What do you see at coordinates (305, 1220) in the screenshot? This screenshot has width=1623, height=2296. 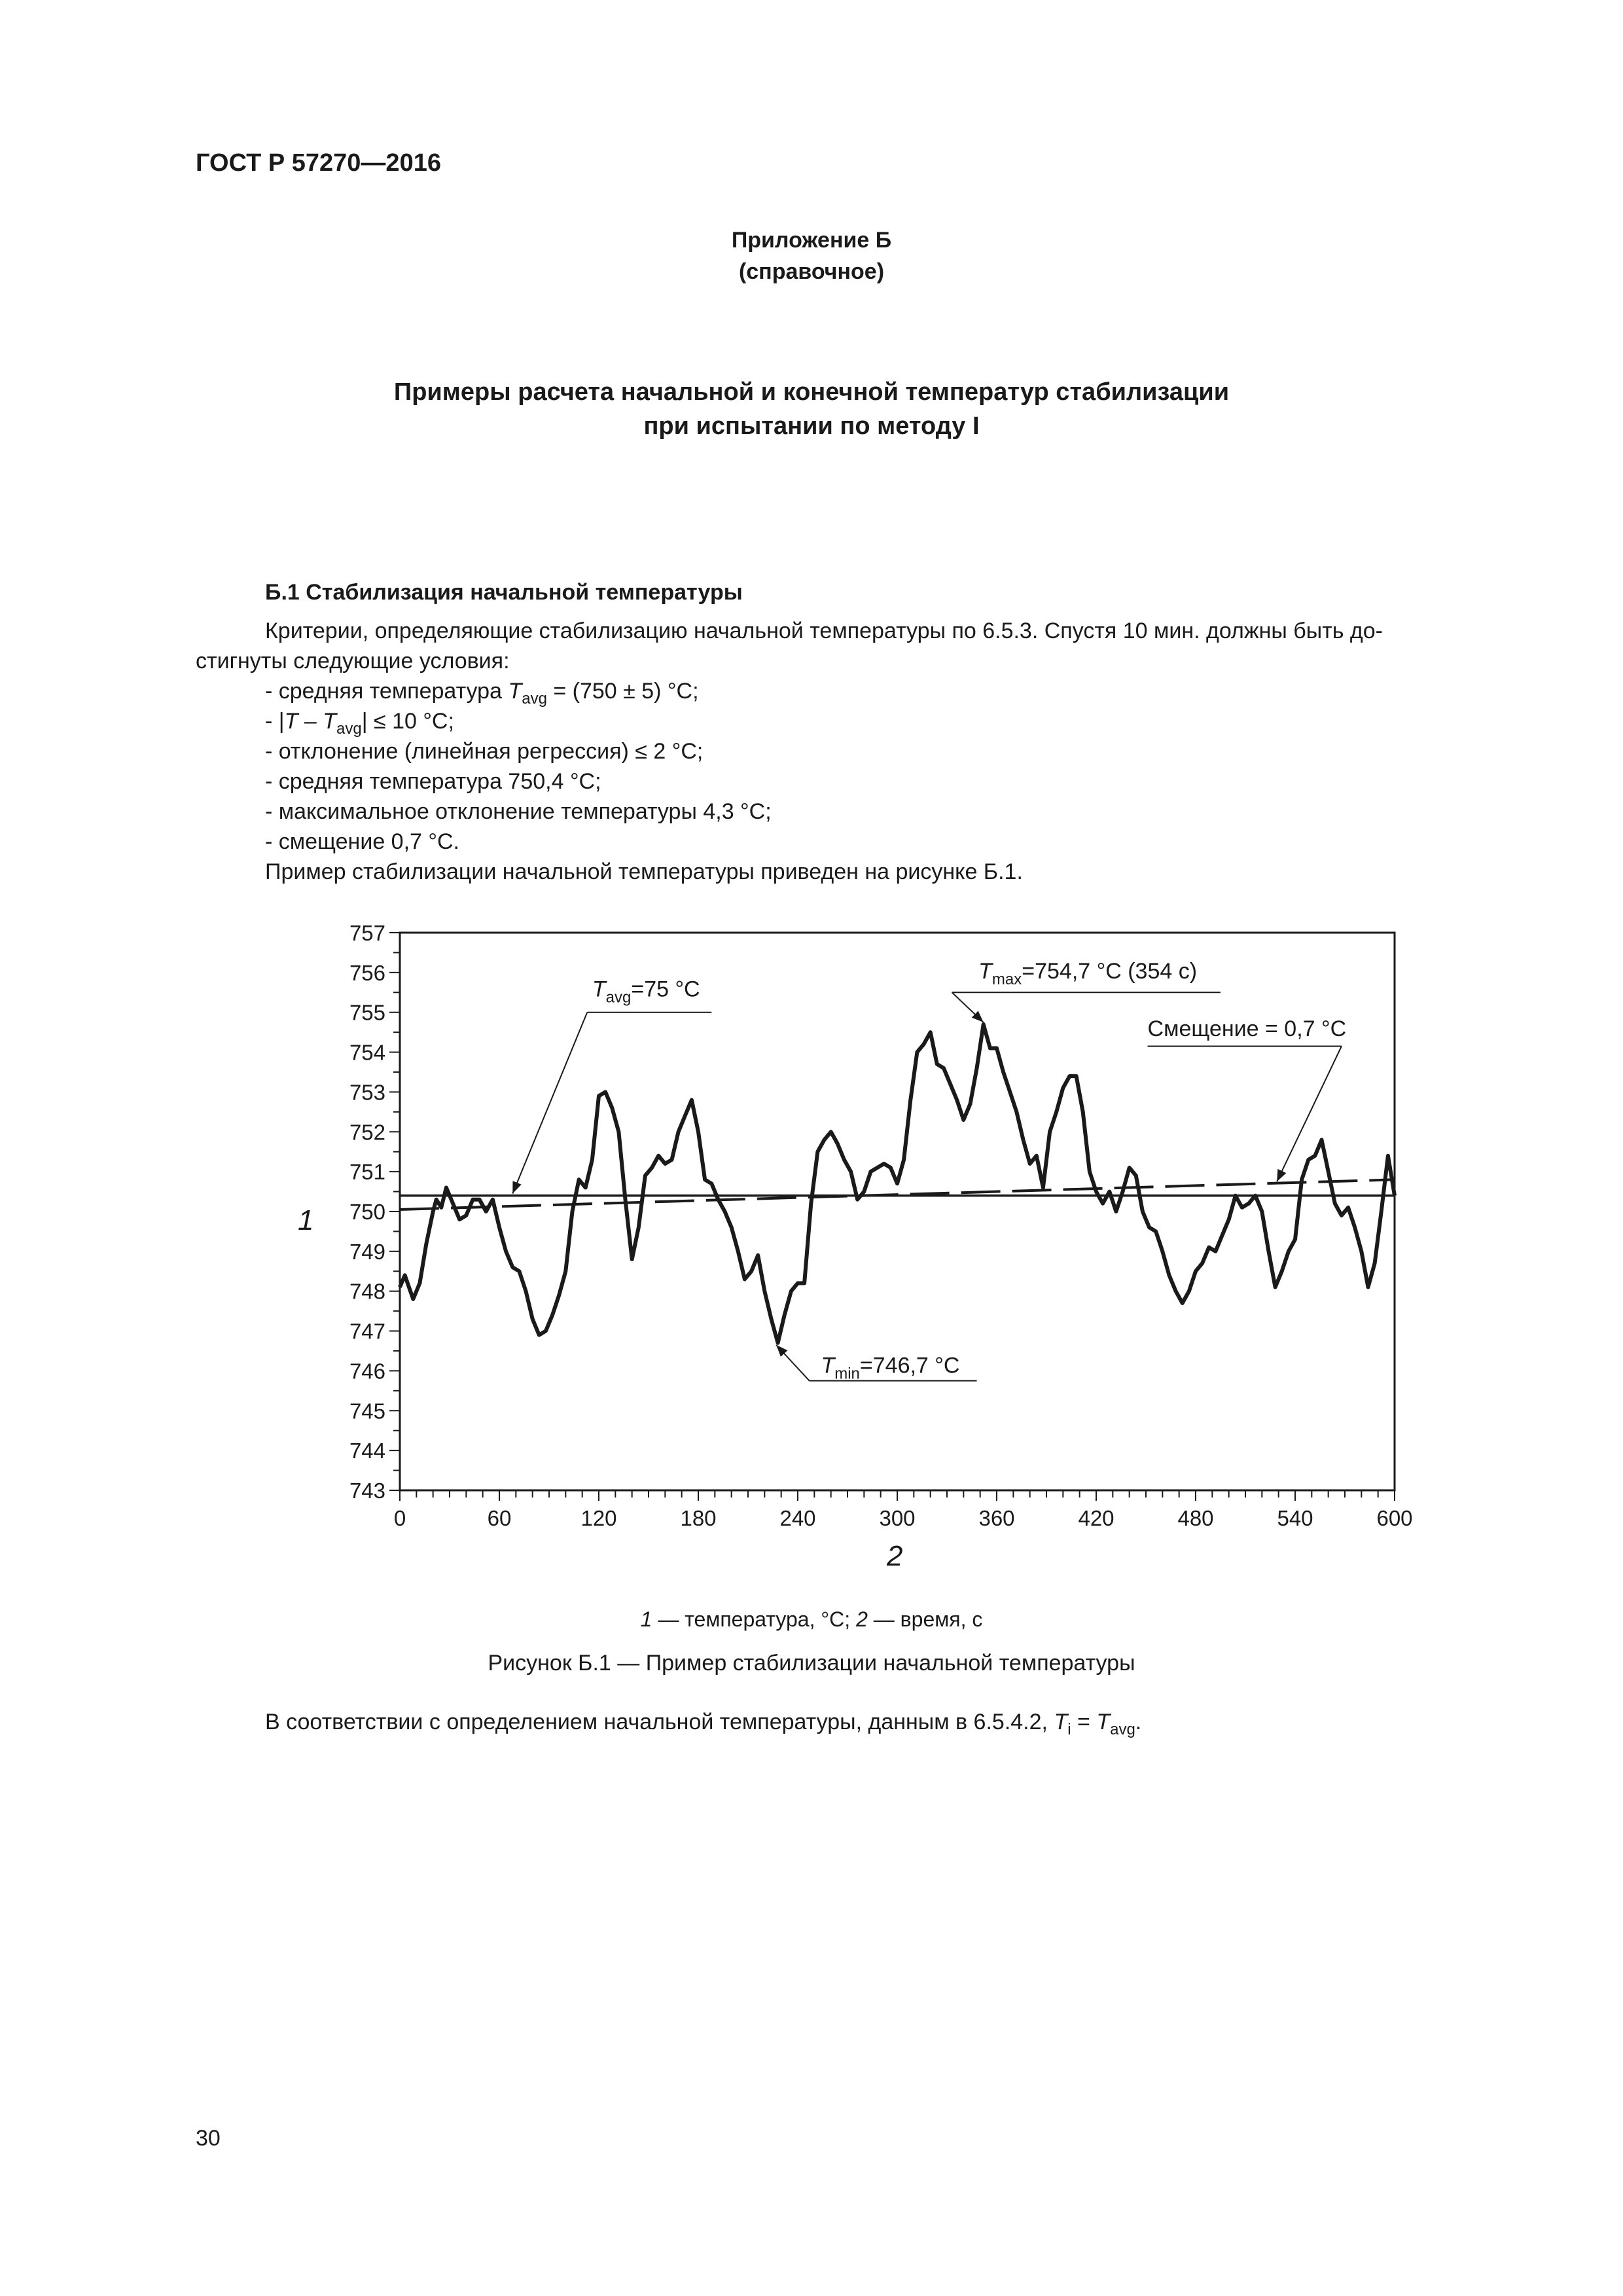 I see `y-axis-label: 1` at bounding box center [305, 1220].